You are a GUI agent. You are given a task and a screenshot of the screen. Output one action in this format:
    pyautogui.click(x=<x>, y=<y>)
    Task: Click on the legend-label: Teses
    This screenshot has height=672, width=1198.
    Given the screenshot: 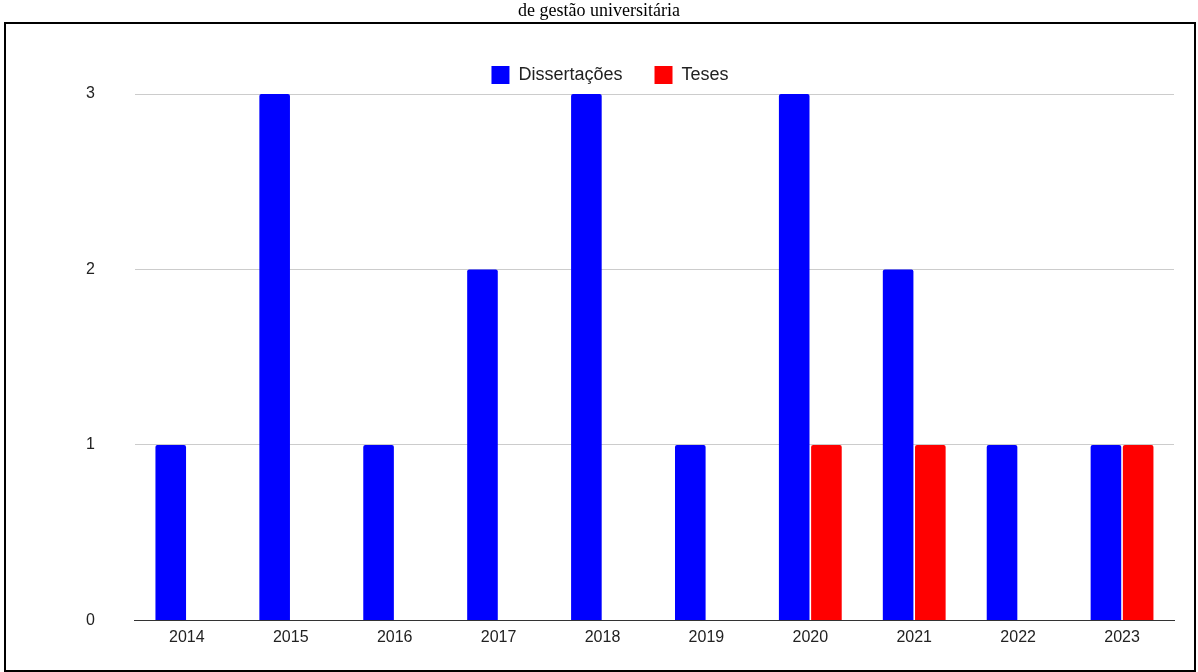 What is the action you would take?
    pyautogui.click(x=705, y=73)
    